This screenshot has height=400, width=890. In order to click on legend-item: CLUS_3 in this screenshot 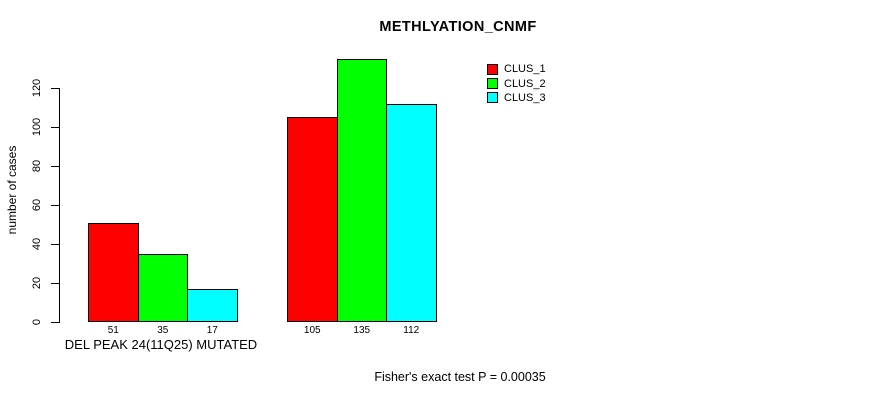, I will do `click(516, 98)`.